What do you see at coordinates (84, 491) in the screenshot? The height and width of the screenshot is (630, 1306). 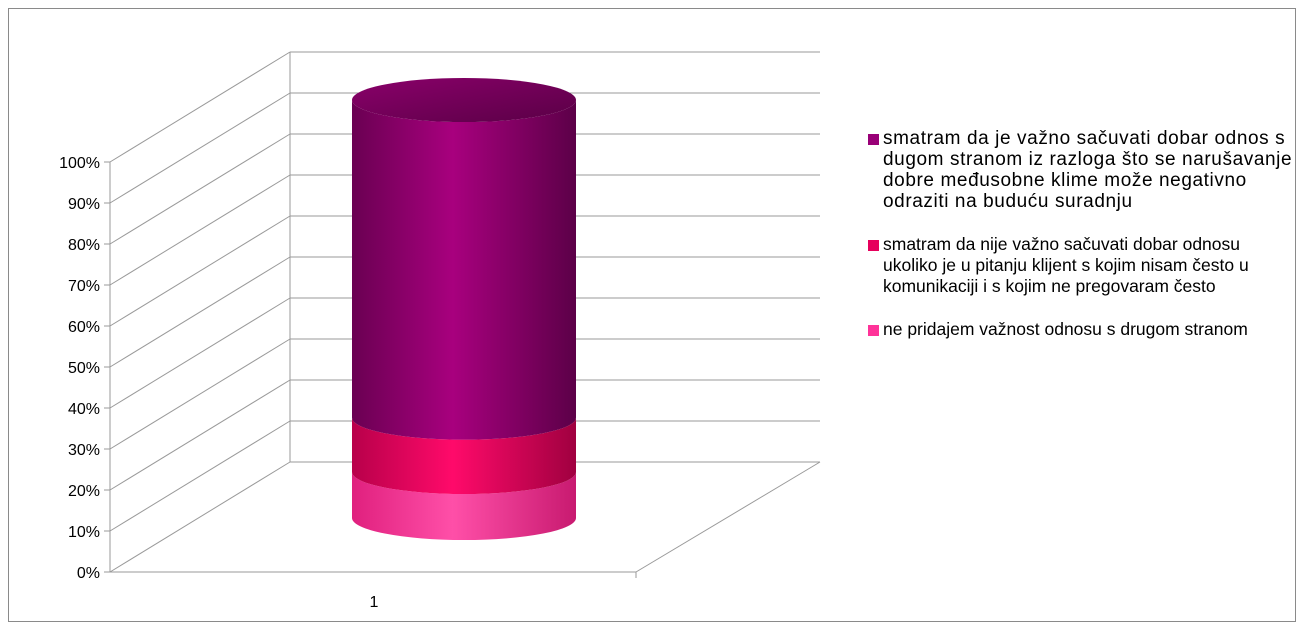 I see `y-tick-label: 20%` at bounding box center [84, 491].